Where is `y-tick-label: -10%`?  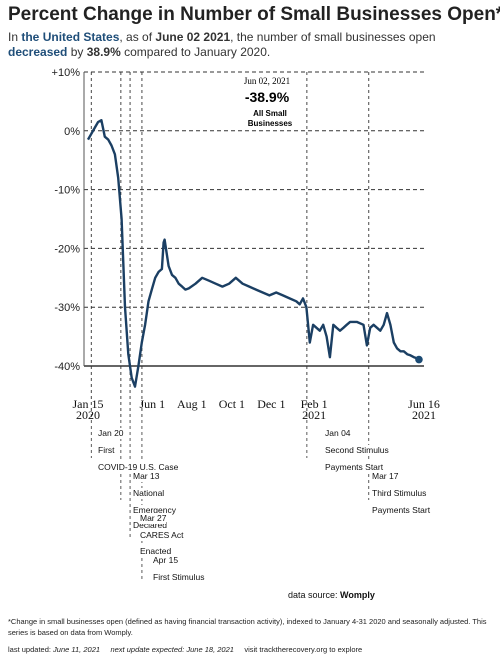
y-tick-label: -10% is located at coordinates (67, 191).